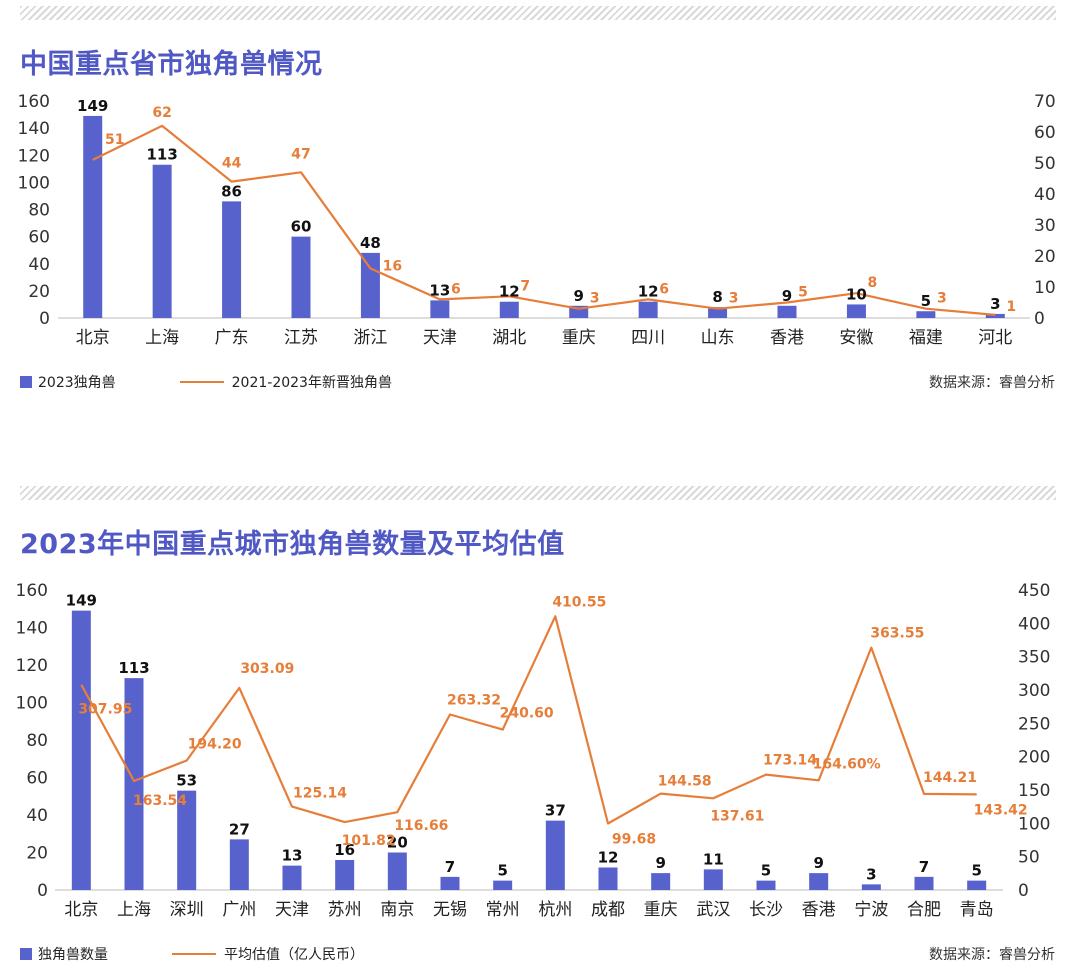 Image resolution: width=1080 pixels, height=969 pixels. What do you see at coordinates (239, 910) in the screenshot?
I see `chart2-x-tick: 广州` at bounding box center [239, 910].